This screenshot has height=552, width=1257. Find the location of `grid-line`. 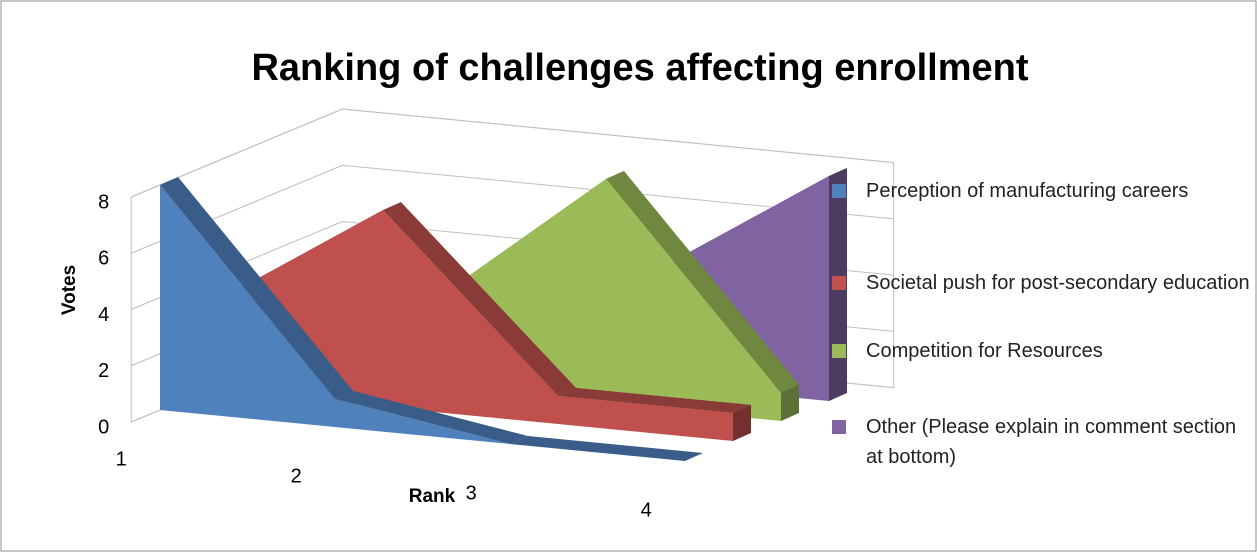

grid-line is located at coordinates (512, 153).